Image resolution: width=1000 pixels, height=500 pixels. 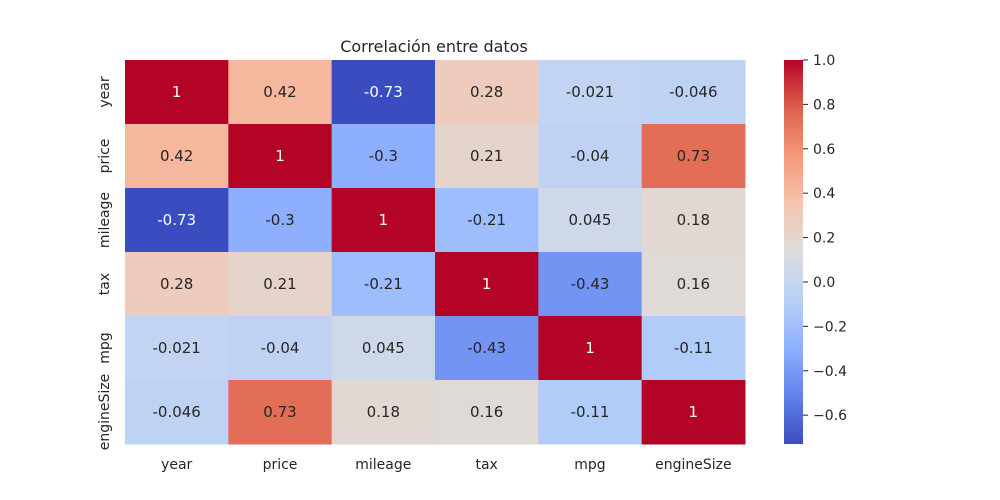 What do you see at coordinates (105, 347) in the screenshot?
I see `y-tick-label: mpg` at bounding box center [105, 347].